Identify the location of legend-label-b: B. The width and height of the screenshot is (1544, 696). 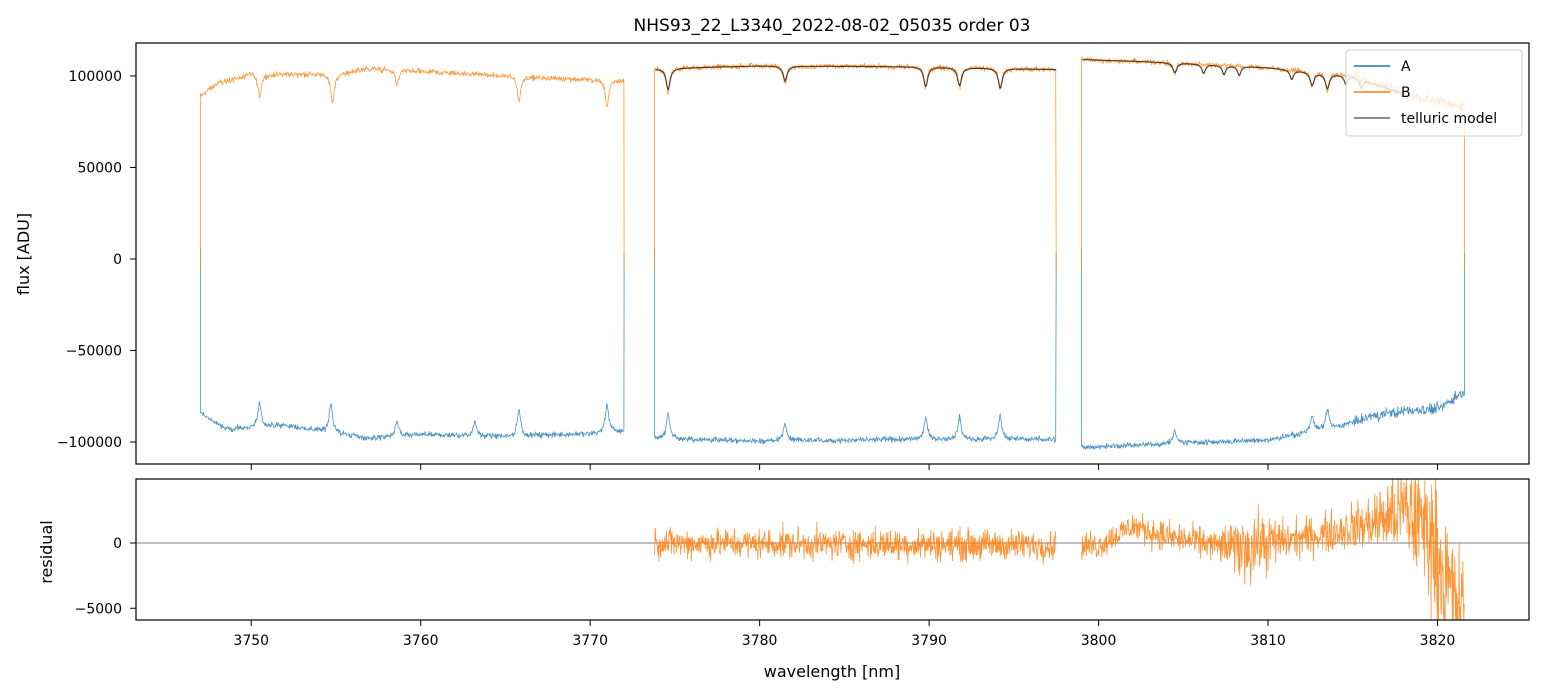
(1406, 93).